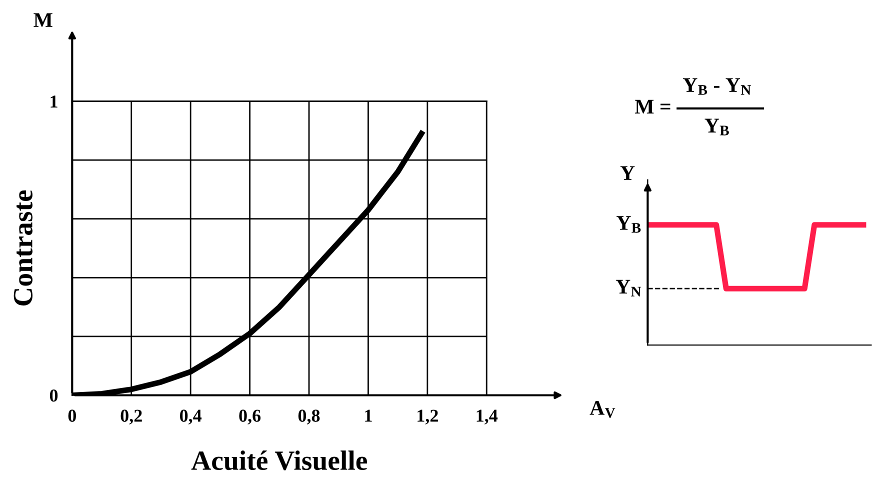 The width and height of the screenshot is (880, 482). I want to click on x-tick-label: 0, so click(72, 416).